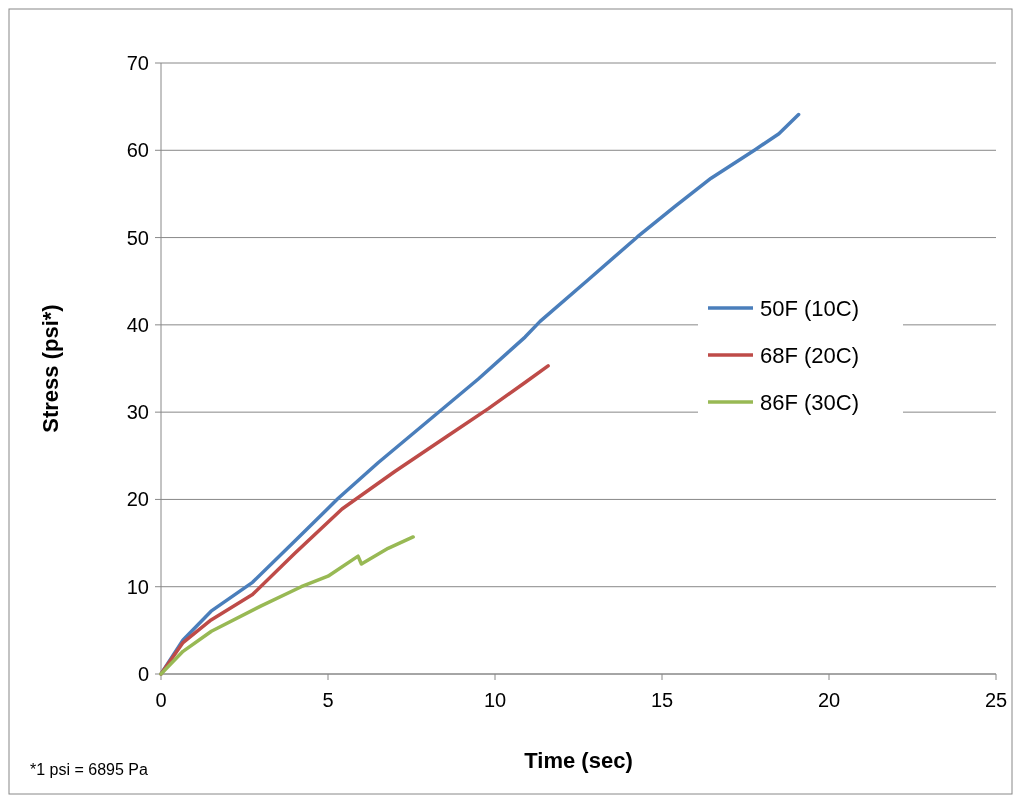 The height and width of the screenshot is (803, 1021). What do you see at coordinates (137, 586) in the screenshot?
I see `y-tick-label: 10` at bounding box center [137, 586].